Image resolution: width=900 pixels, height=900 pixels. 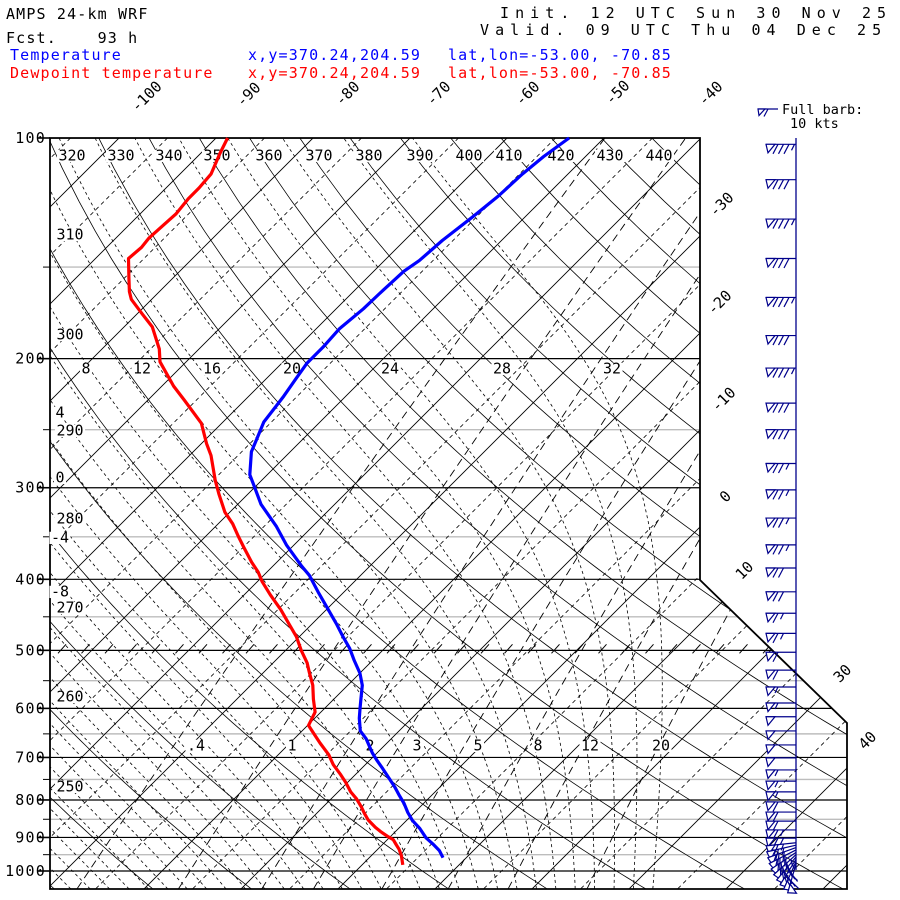 I want to click on dewpoint-xy-value: x,y=370.24,204.59, so click(x=335, y=73).